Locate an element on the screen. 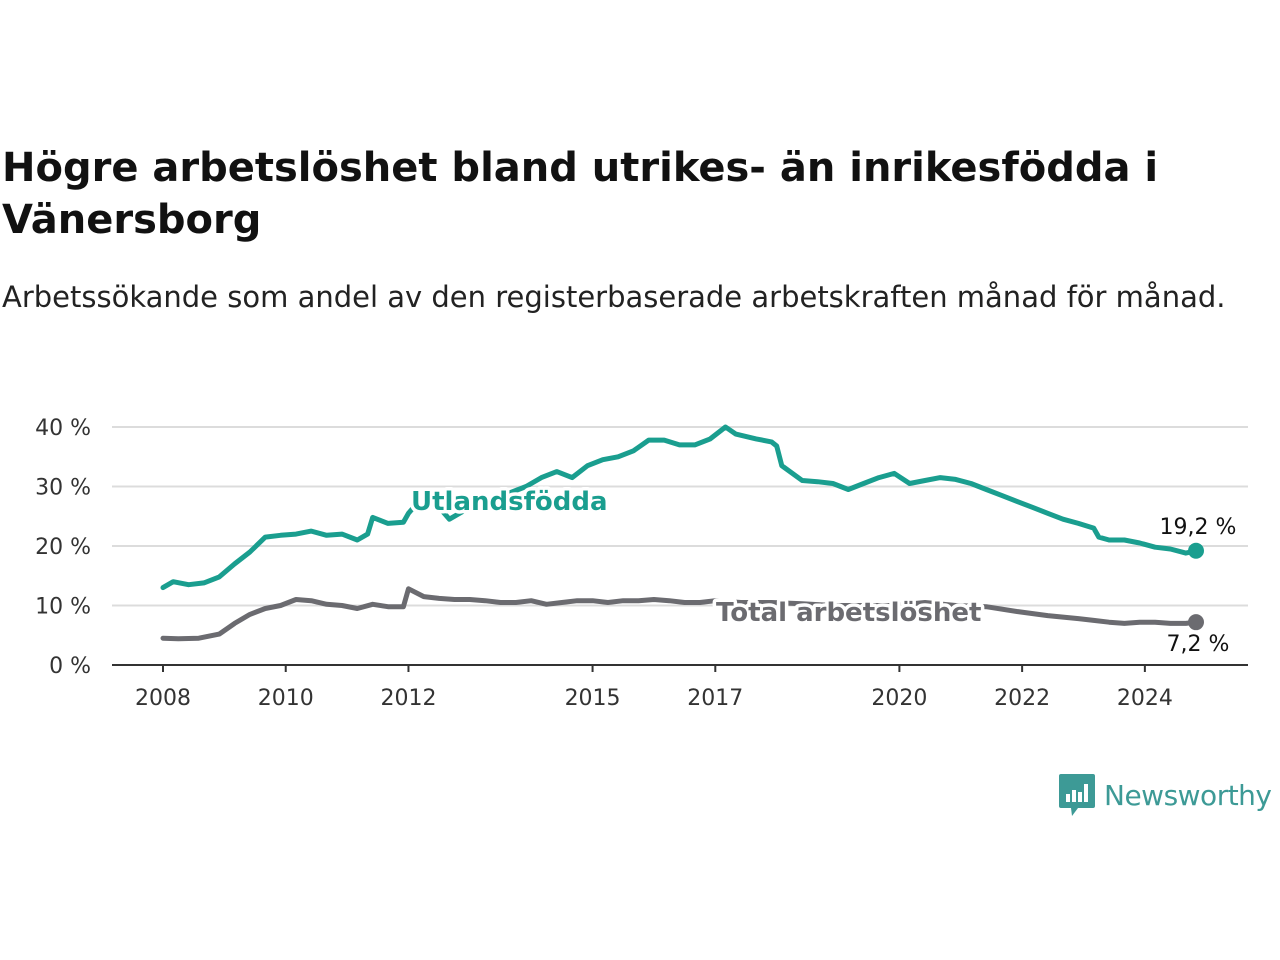 The height and width of the screenshot is (960, 1280). y-tick-label: 40 % is located at coordinates (63, 428).